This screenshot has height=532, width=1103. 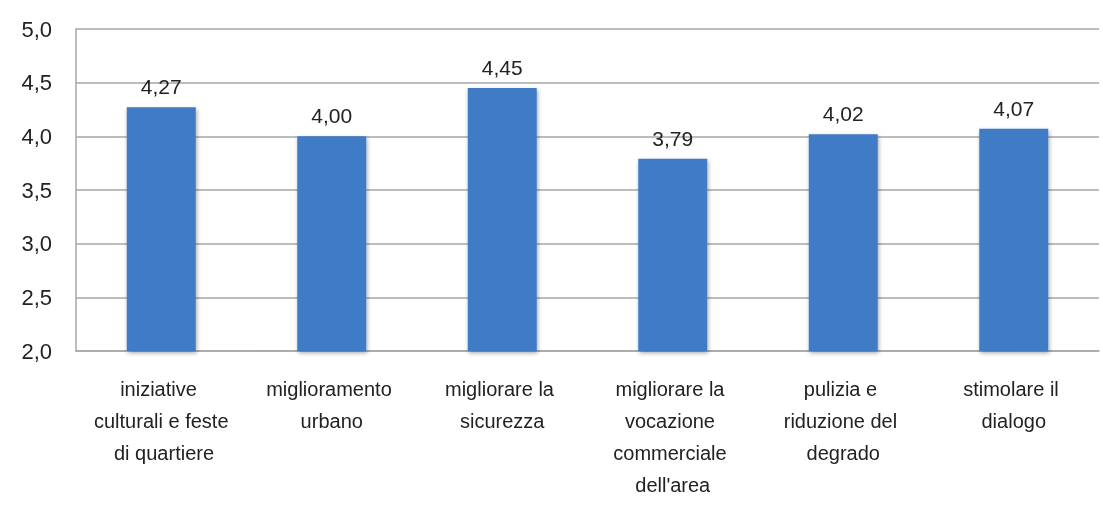 What do you see at coordinates (332, 116) in the screenshot?
I see `data-label: 4,00` at bounding box center [332, 116].